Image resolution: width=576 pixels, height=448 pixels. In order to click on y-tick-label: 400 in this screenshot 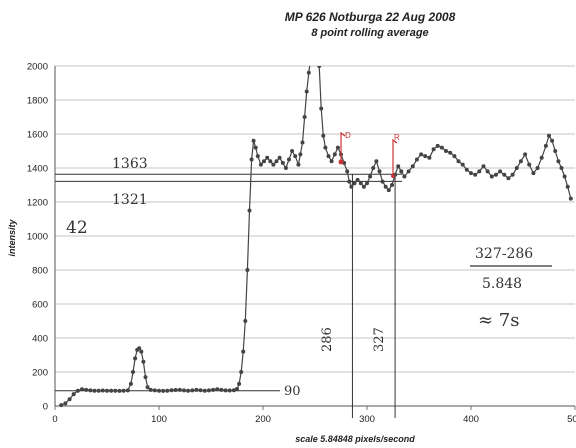, I will do `click(40, 339)`.